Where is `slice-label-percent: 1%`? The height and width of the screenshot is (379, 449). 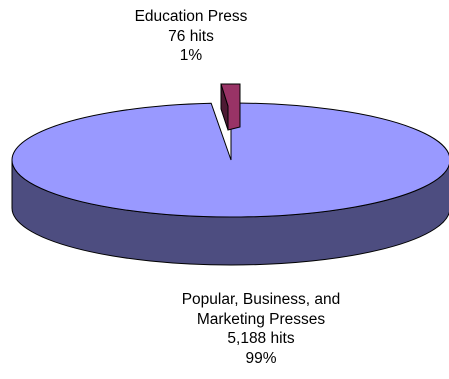 slice-label-percent: 1% is located at coordinates (191, 55).